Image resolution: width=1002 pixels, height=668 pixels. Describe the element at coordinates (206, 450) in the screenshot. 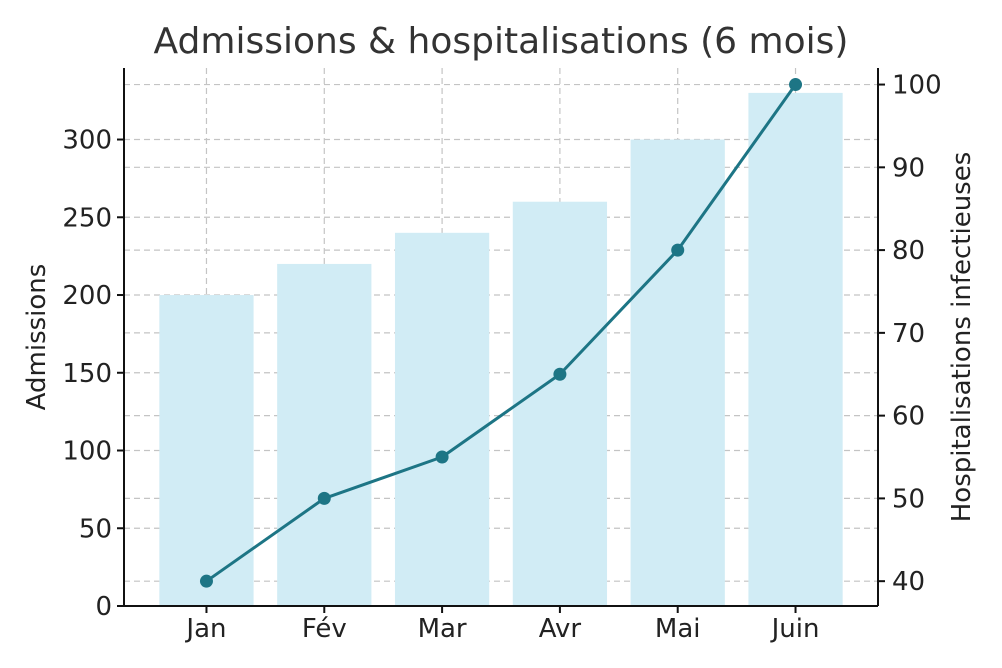

I see `bar-Jan` at that location.